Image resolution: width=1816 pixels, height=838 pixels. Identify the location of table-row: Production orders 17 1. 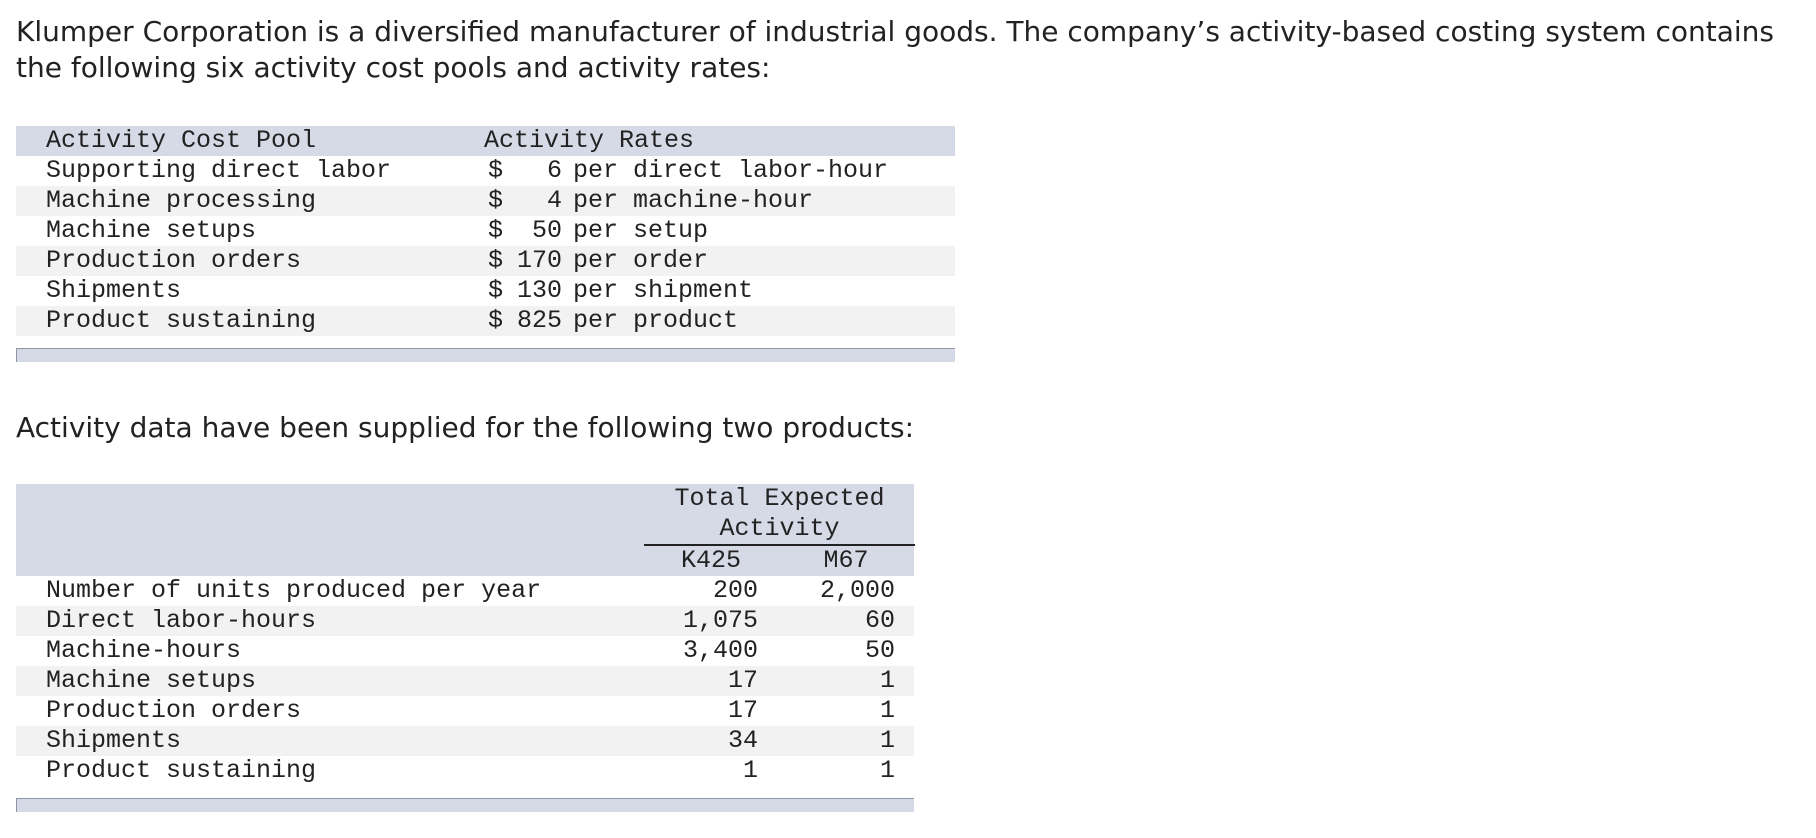
(465, 711).